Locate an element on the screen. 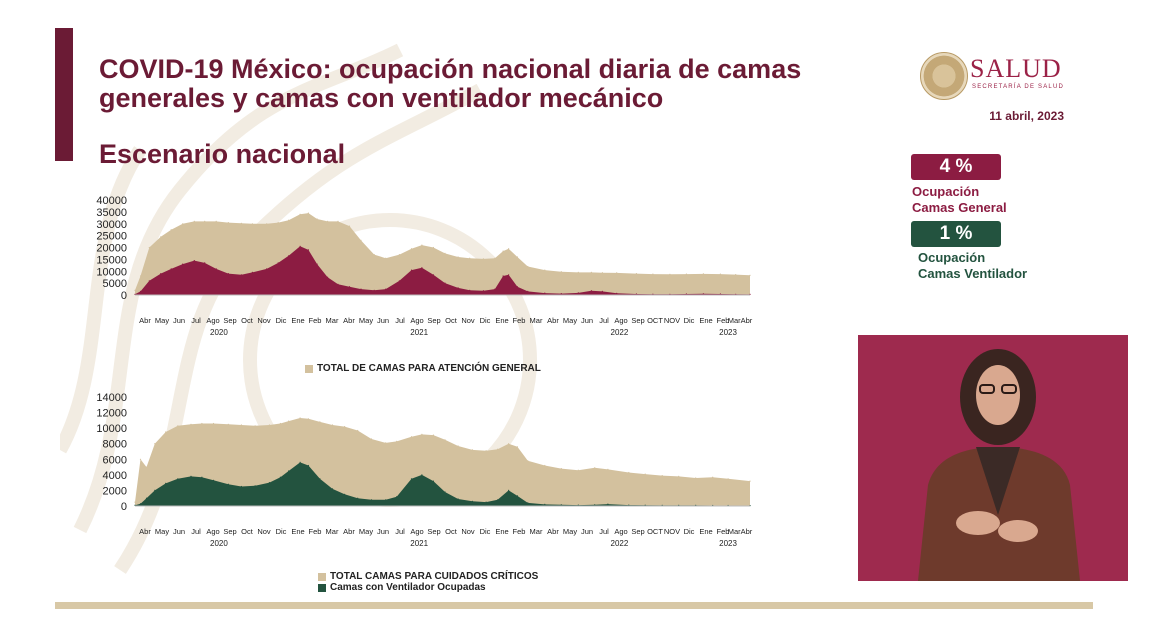 Image resolution: width=1156 pixels, height=621 pixels. y-tick-label: 5000 is located at coordinates (115, 284).